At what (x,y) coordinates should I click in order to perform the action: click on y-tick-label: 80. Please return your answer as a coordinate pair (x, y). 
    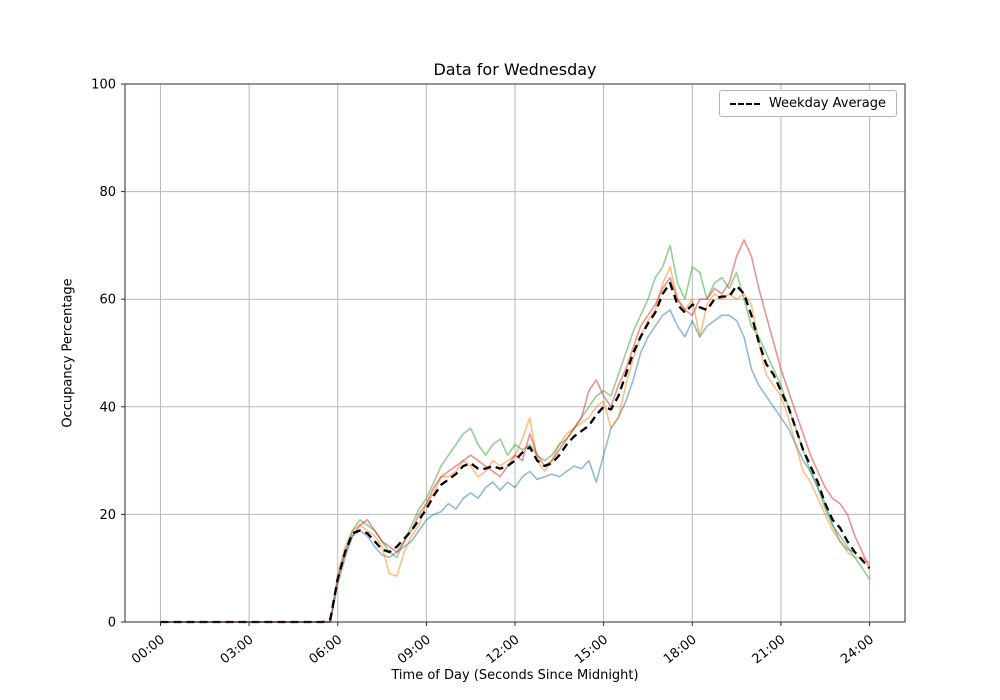
    Looking at the image, I should click on (107, 192).